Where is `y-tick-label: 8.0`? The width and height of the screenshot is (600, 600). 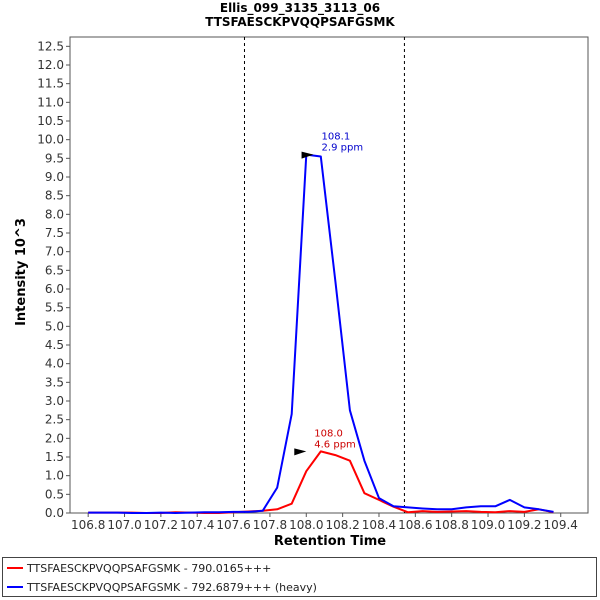
y-tick-label: 8.0 is located at coordinates (54, 214).